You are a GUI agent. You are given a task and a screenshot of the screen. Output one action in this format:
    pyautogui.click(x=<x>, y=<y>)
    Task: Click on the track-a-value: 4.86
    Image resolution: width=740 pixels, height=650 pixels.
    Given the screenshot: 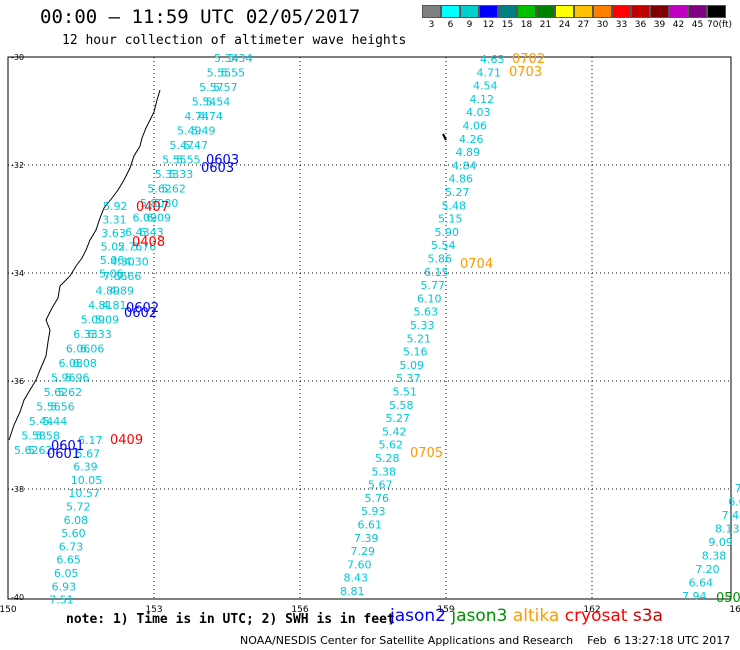 What is the action you would take?
    pyautogui.click(x=461, y=179)
    